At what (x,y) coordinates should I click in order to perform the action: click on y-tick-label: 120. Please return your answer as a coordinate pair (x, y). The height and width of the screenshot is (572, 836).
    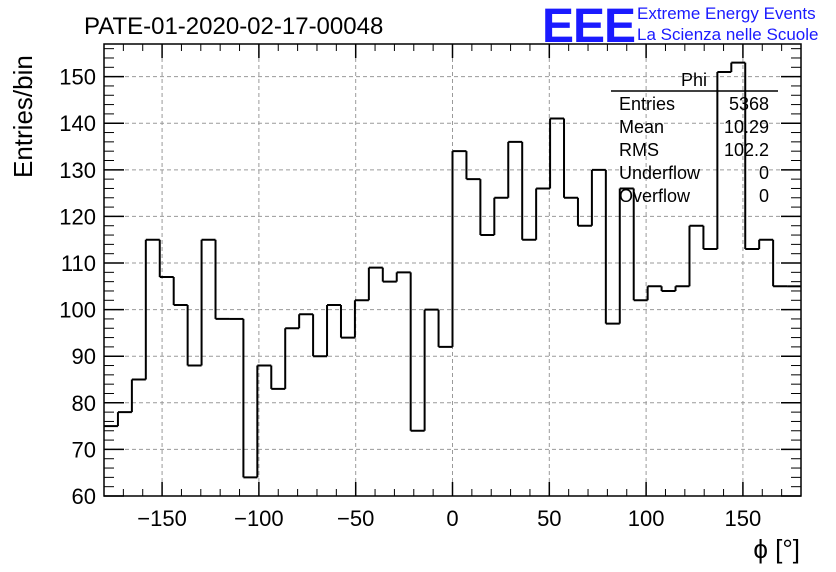
    Looking at the image, I should click on (77, 216).